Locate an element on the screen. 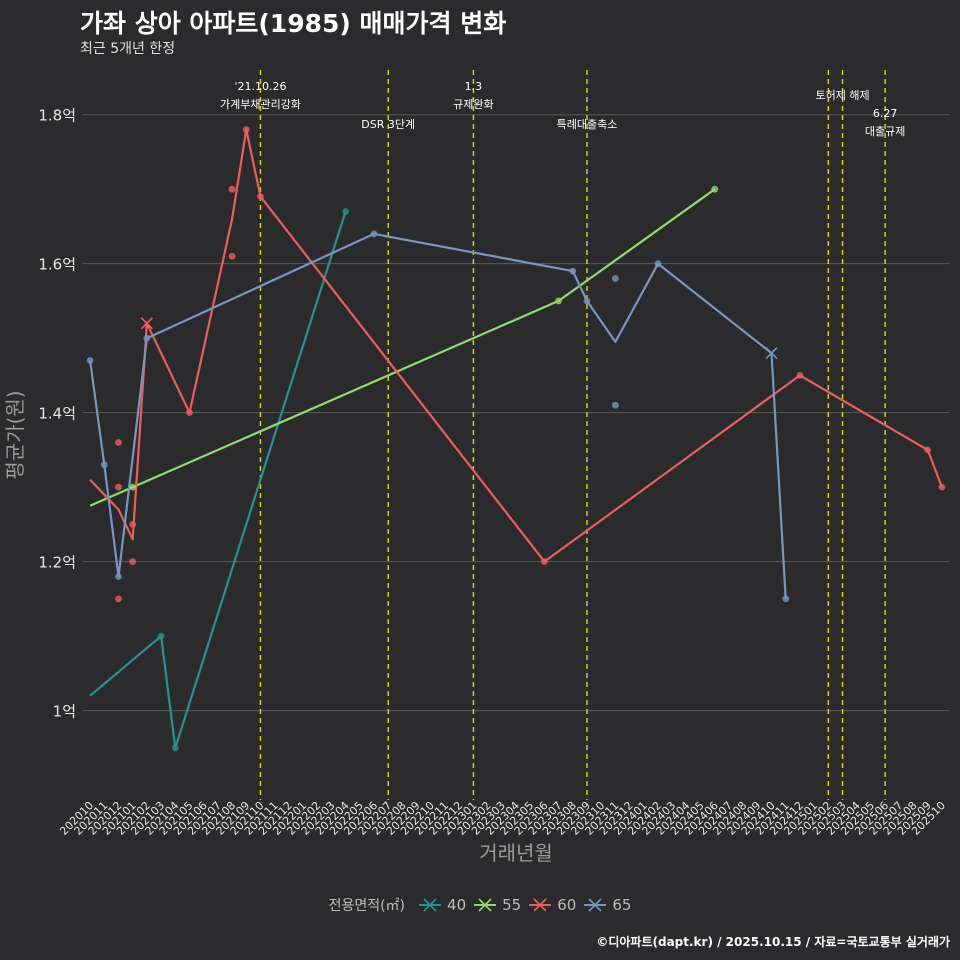  event-annotation: 규제완화 is located at coordinates (473, 104).